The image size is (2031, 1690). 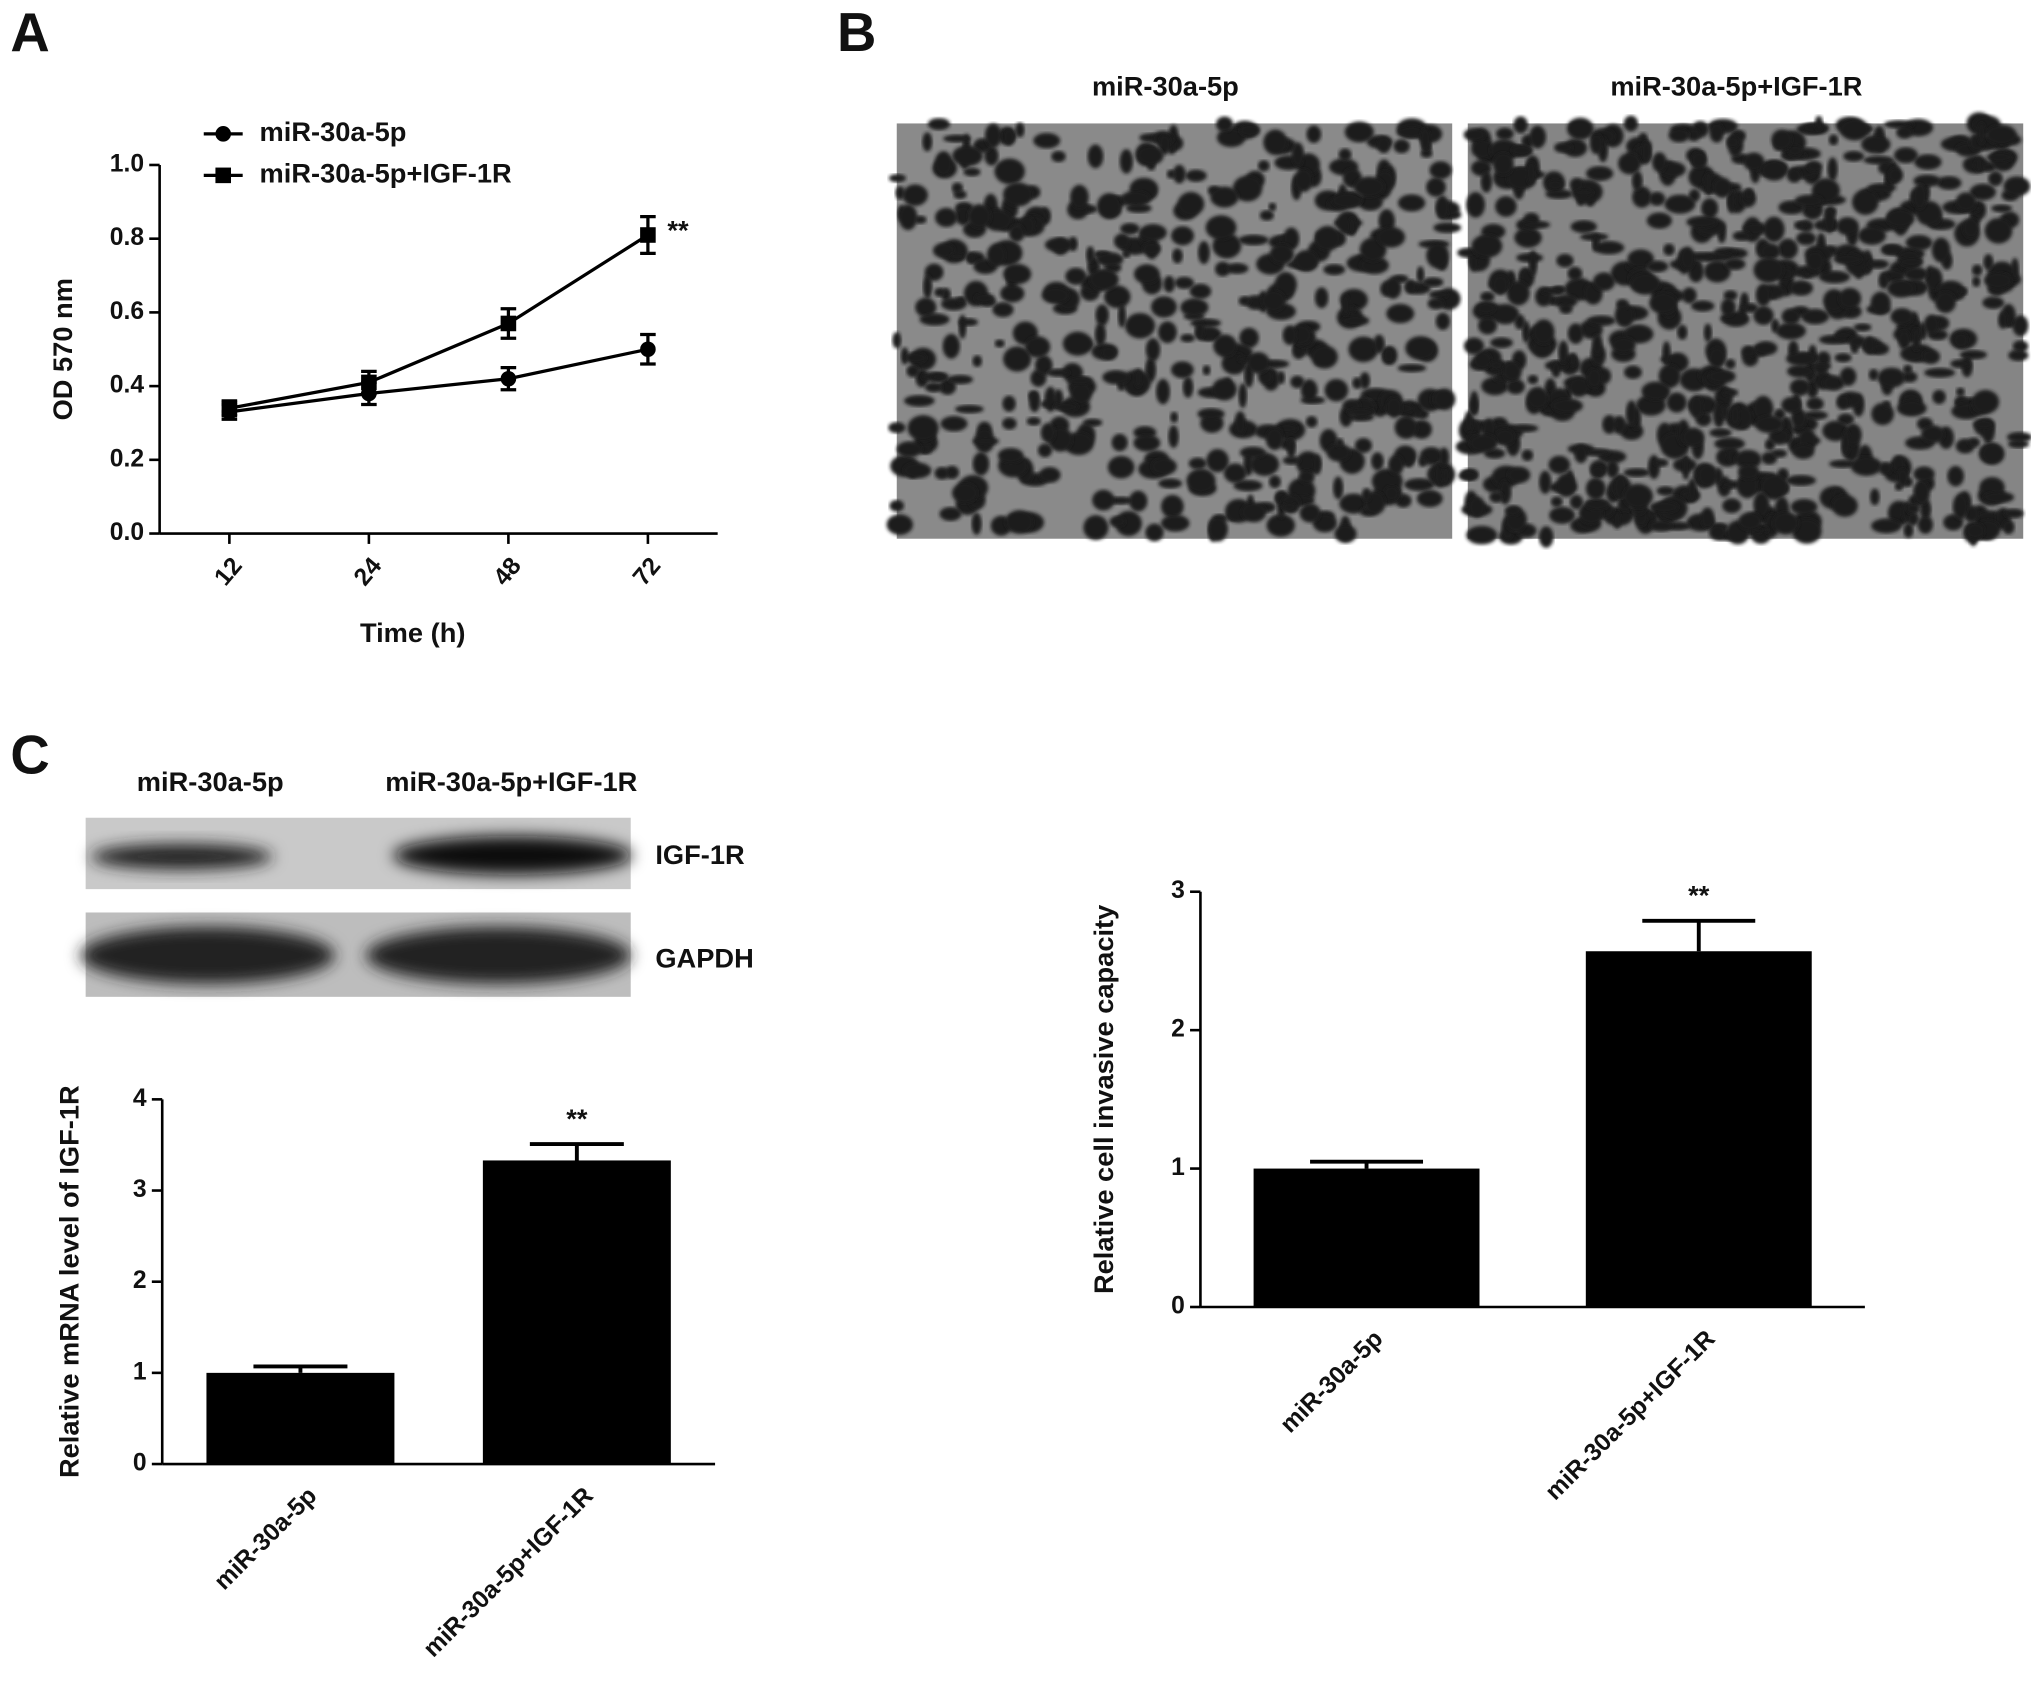 What do you see at coordinates (127, 311) in the screenshot?
I see `y-tick-label: 0.6` at bounding box center [127, 311].